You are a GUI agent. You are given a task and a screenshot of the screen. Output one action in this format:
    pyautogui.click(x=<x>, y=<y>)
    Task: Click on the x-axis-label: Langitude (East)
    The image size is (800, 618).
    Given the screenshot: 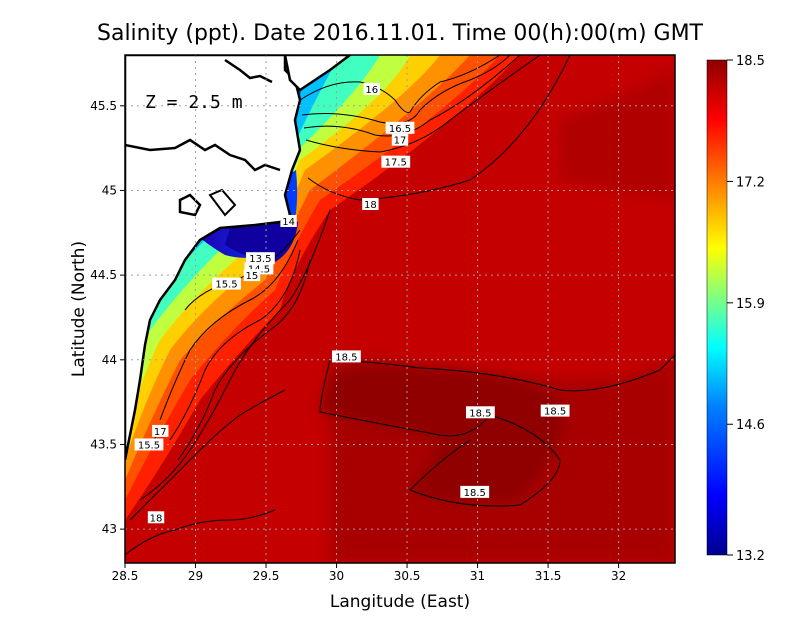 What is the action you would take?
    pyautogui.click(x=400, y=602)
    